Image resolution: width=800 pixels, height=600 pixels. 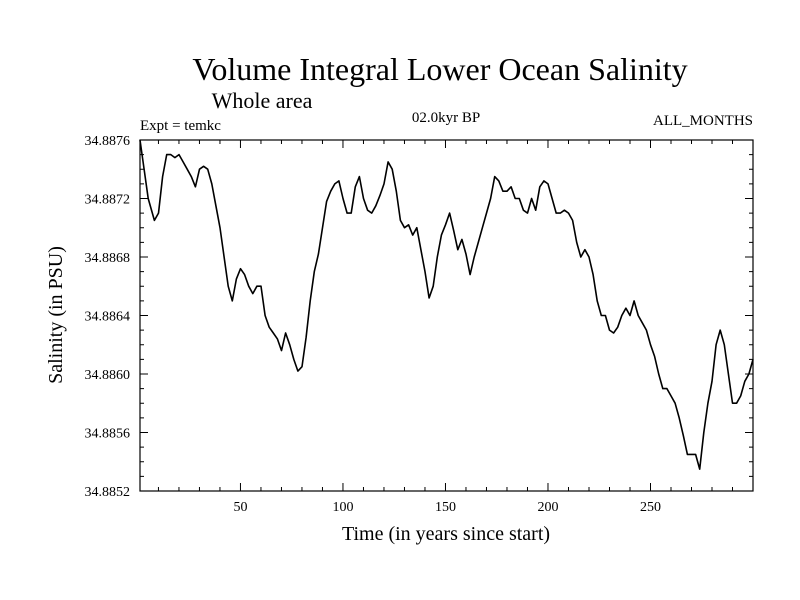 I want to click on y-tick-label: 34.8860, so click(x=108, y=375).